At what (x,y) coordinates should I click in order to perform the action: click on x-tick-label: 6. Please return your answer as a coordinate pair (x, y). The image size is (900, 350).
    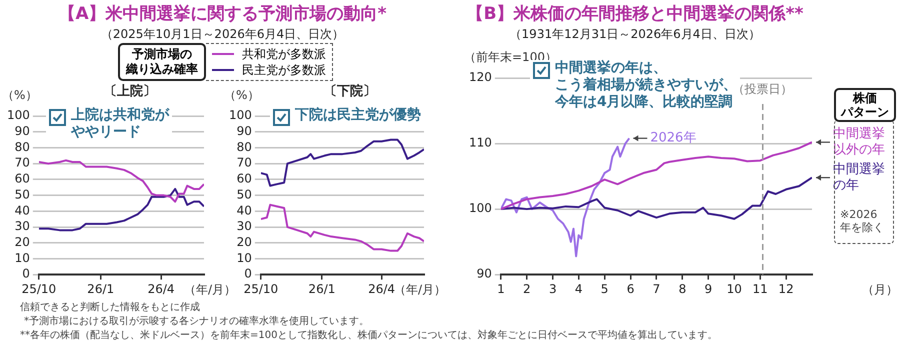
    Looking at the image, I should click on (630, 289).